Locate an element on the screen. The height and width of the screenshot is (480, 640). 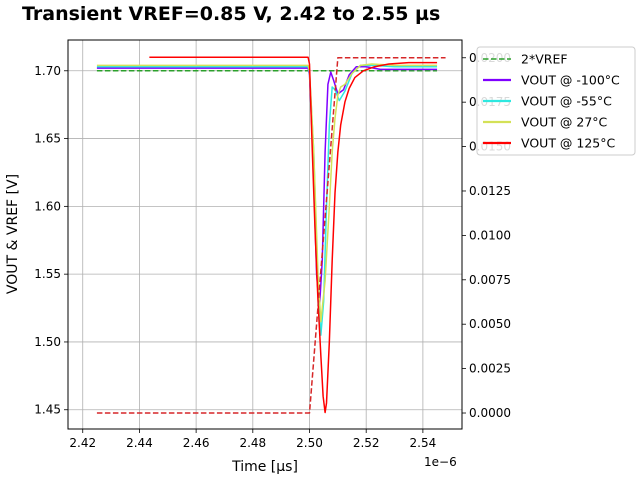
x-tick-label: 2.44 is located at coordinates (139, 443).